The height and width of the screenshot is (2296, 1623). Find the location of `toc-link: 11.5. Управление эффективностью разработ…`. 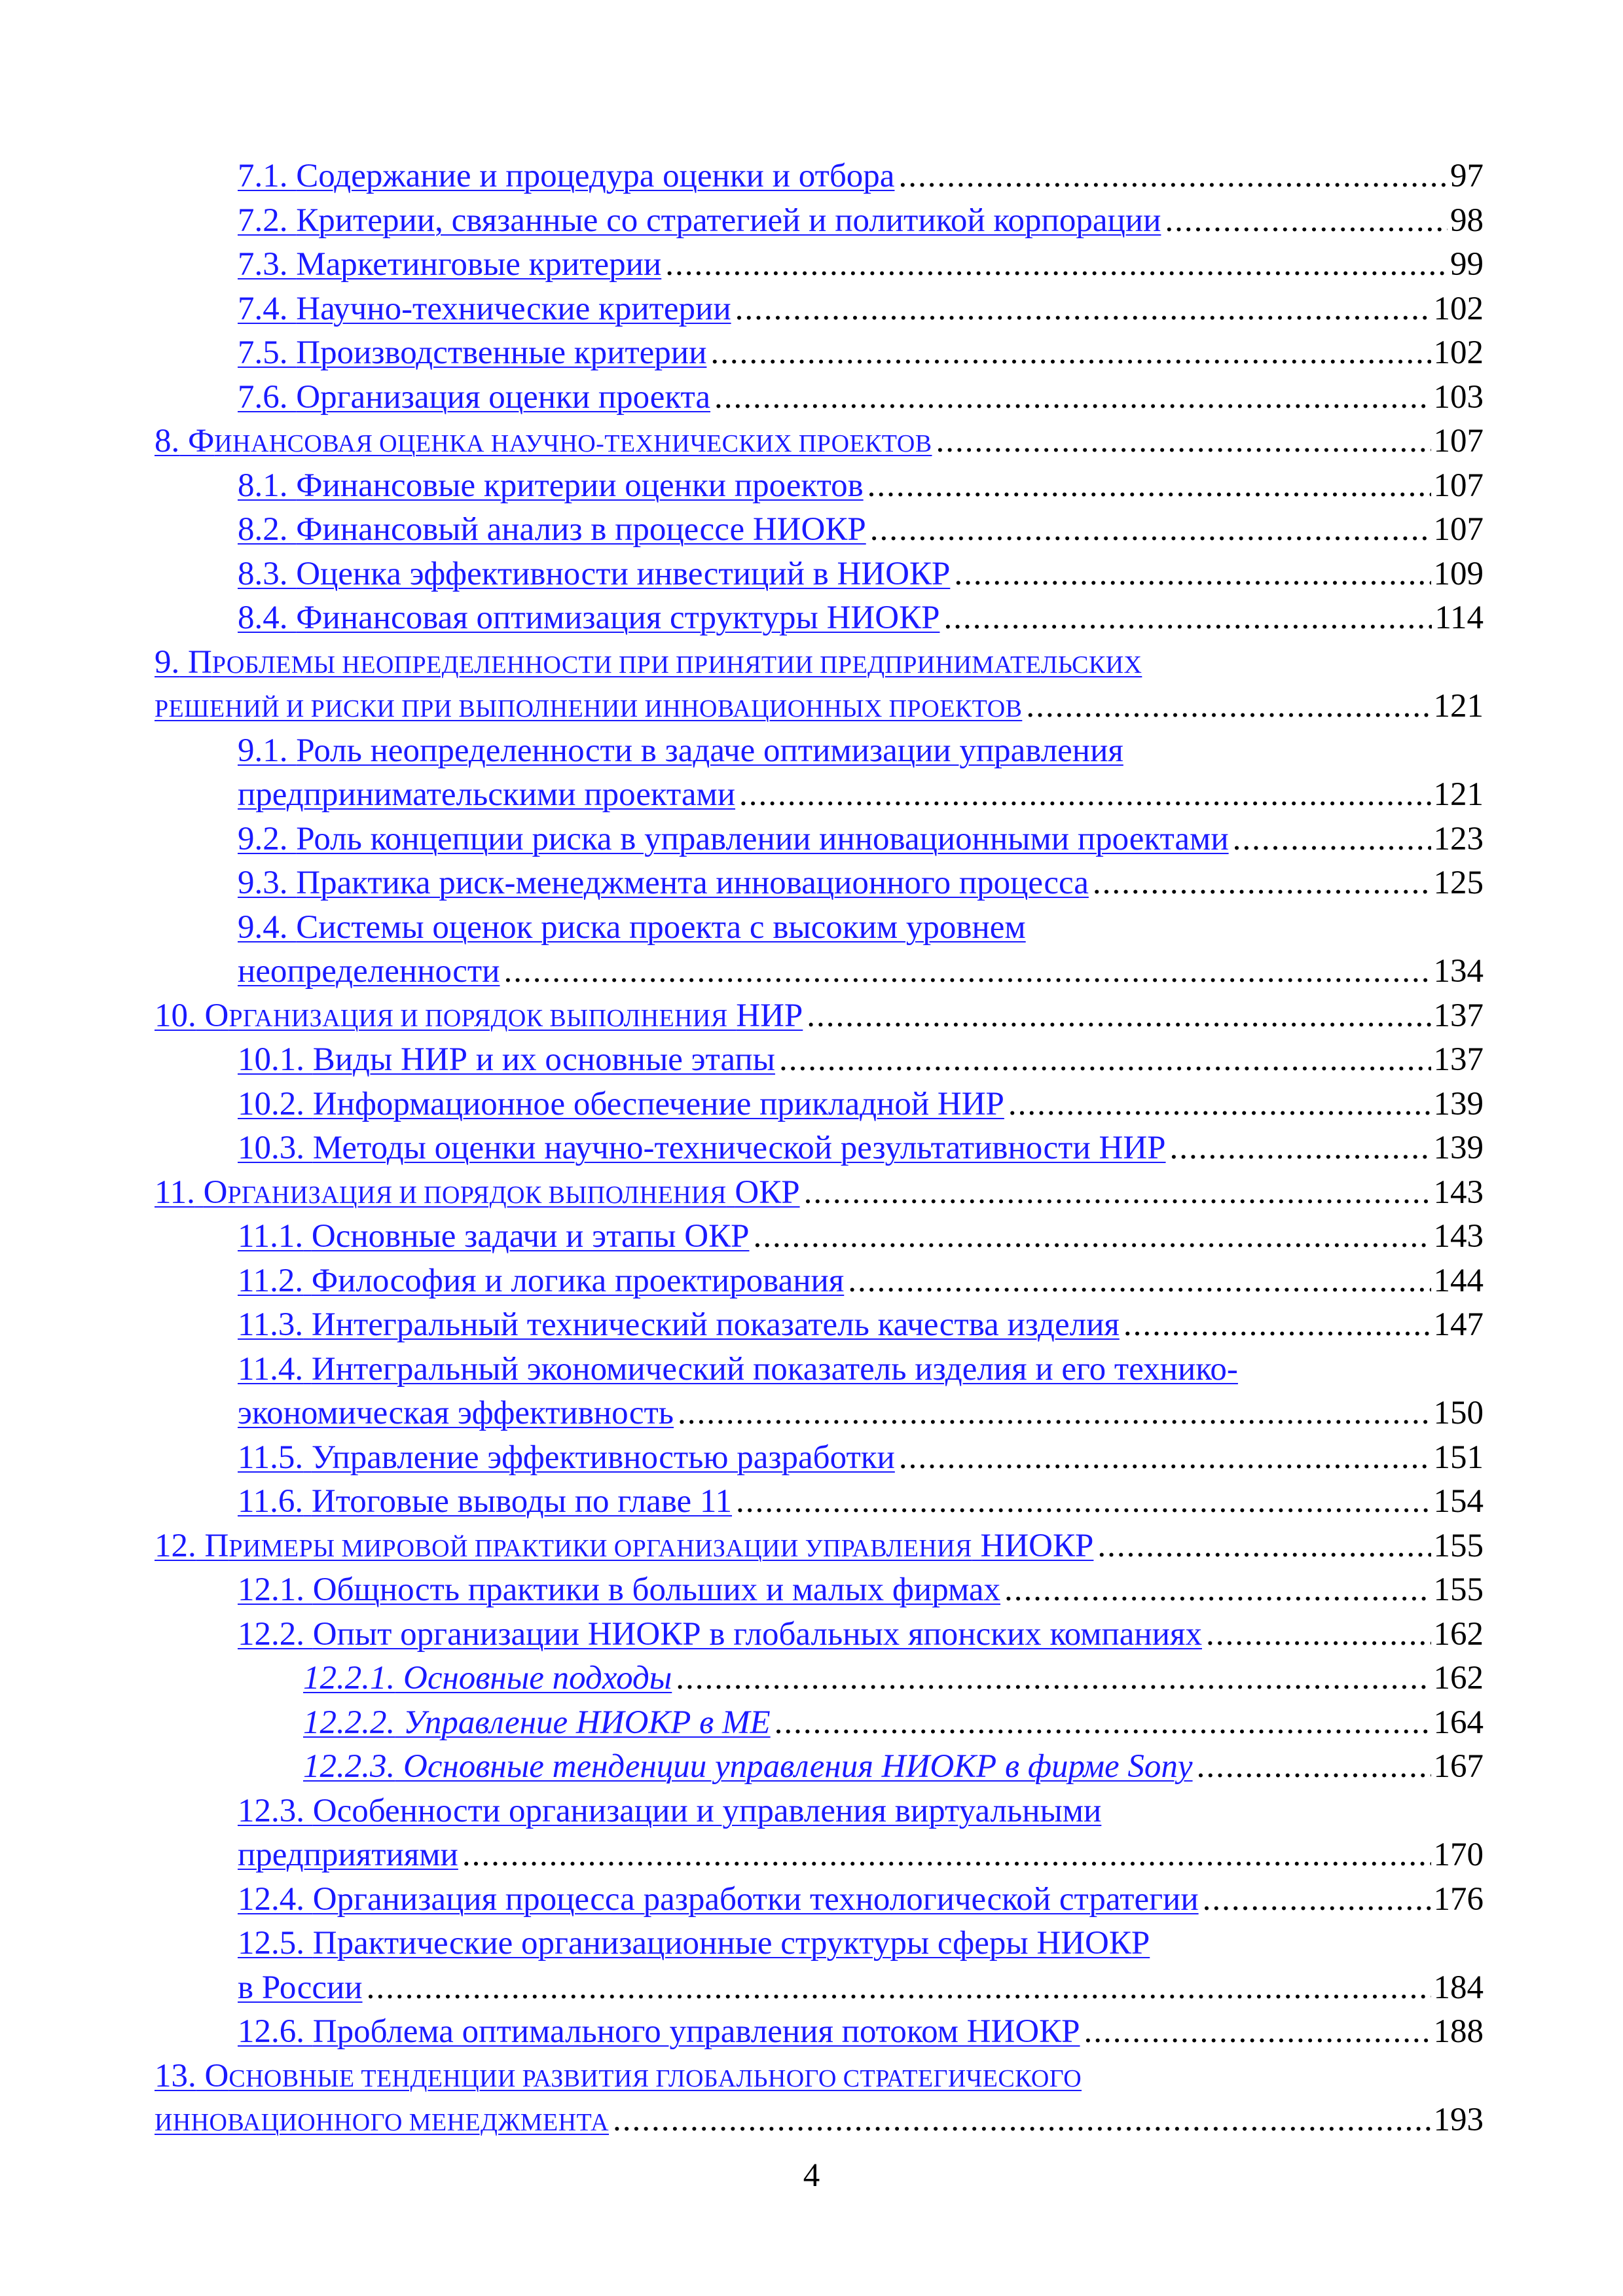

toc-link: 11.5. Управление эффективностью разработ… is located at coordinates (566, 1457).